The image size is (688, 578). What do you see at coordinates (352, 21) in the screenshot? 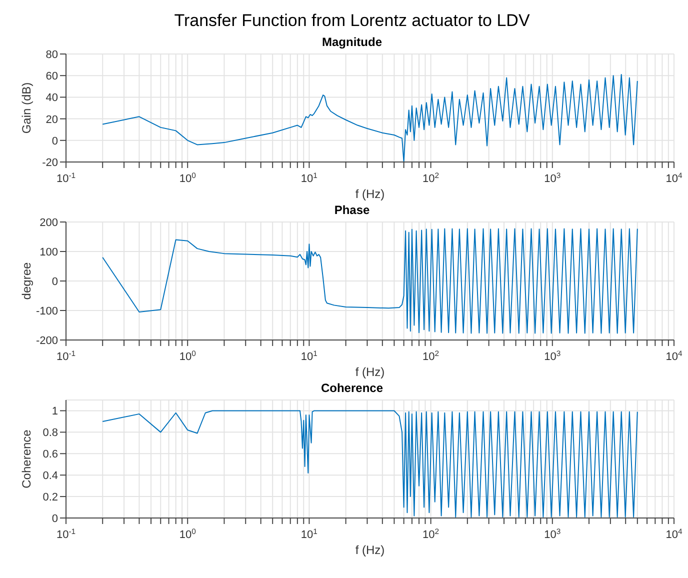
I see `chart-title: Transfer Function from Lorentz actuator to LDV` at bounding box center [352, 21].